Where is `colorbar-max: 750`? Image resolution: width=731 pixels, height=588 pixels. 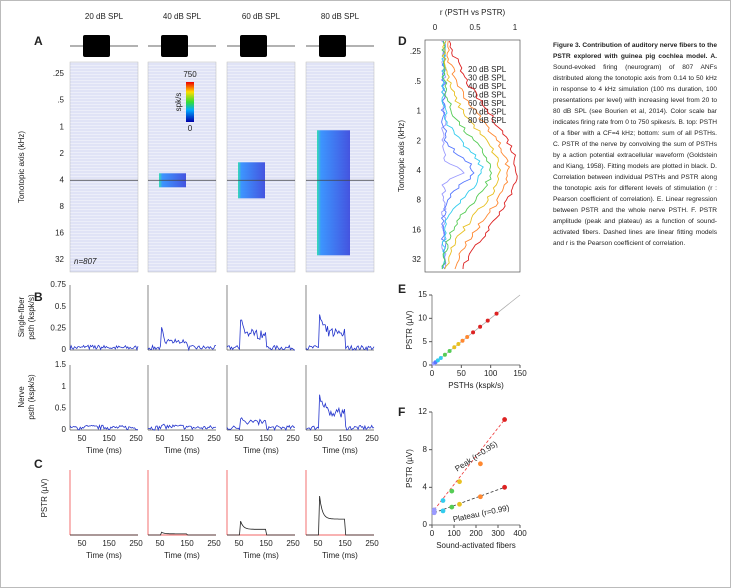 colorbar-max: 750 is located at coordinates (190, 74).